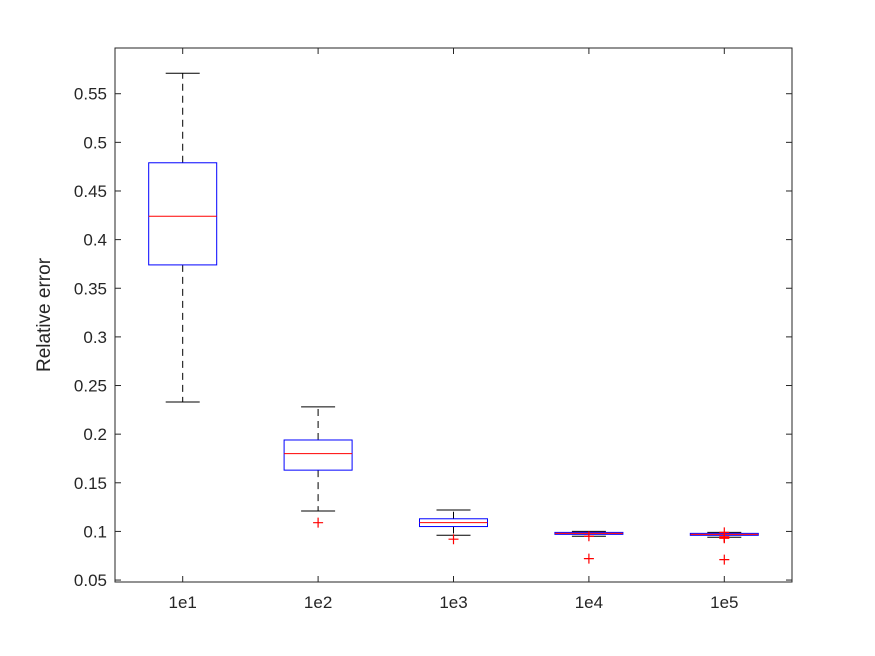 This screenshot has height=656, width=875. Describe the element at coordinates (724, 602) in the screenshot. I see `x-tick-label: 1e5` at that location.